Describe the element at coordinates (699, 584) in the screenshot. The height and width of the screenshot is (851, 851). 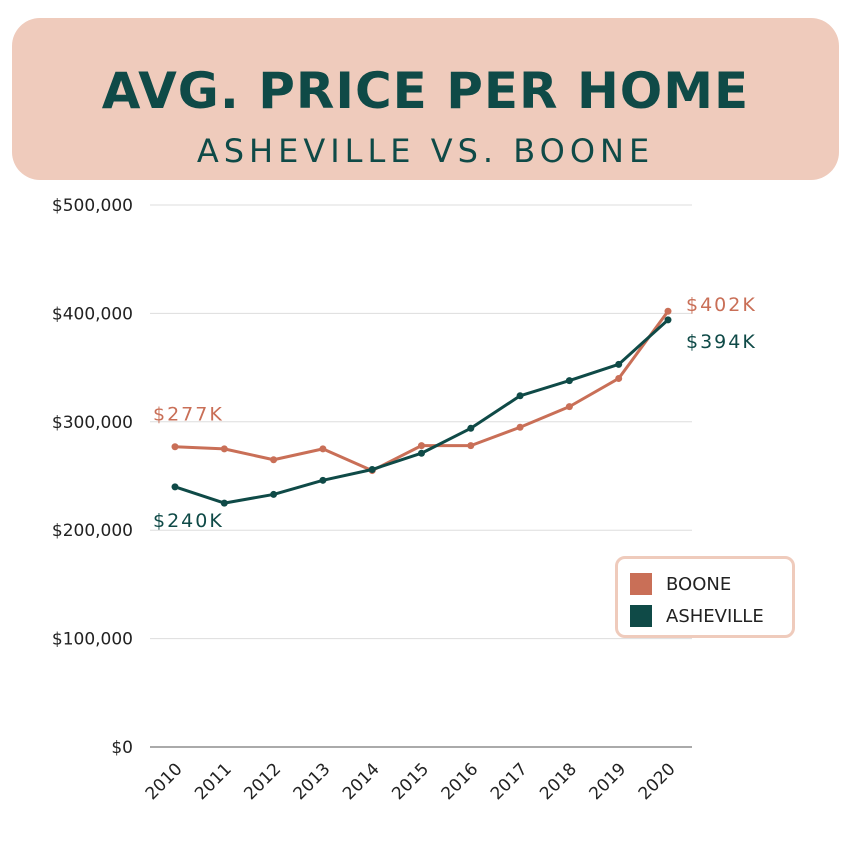
I see `legend-label-boone: BOONE` at that location.